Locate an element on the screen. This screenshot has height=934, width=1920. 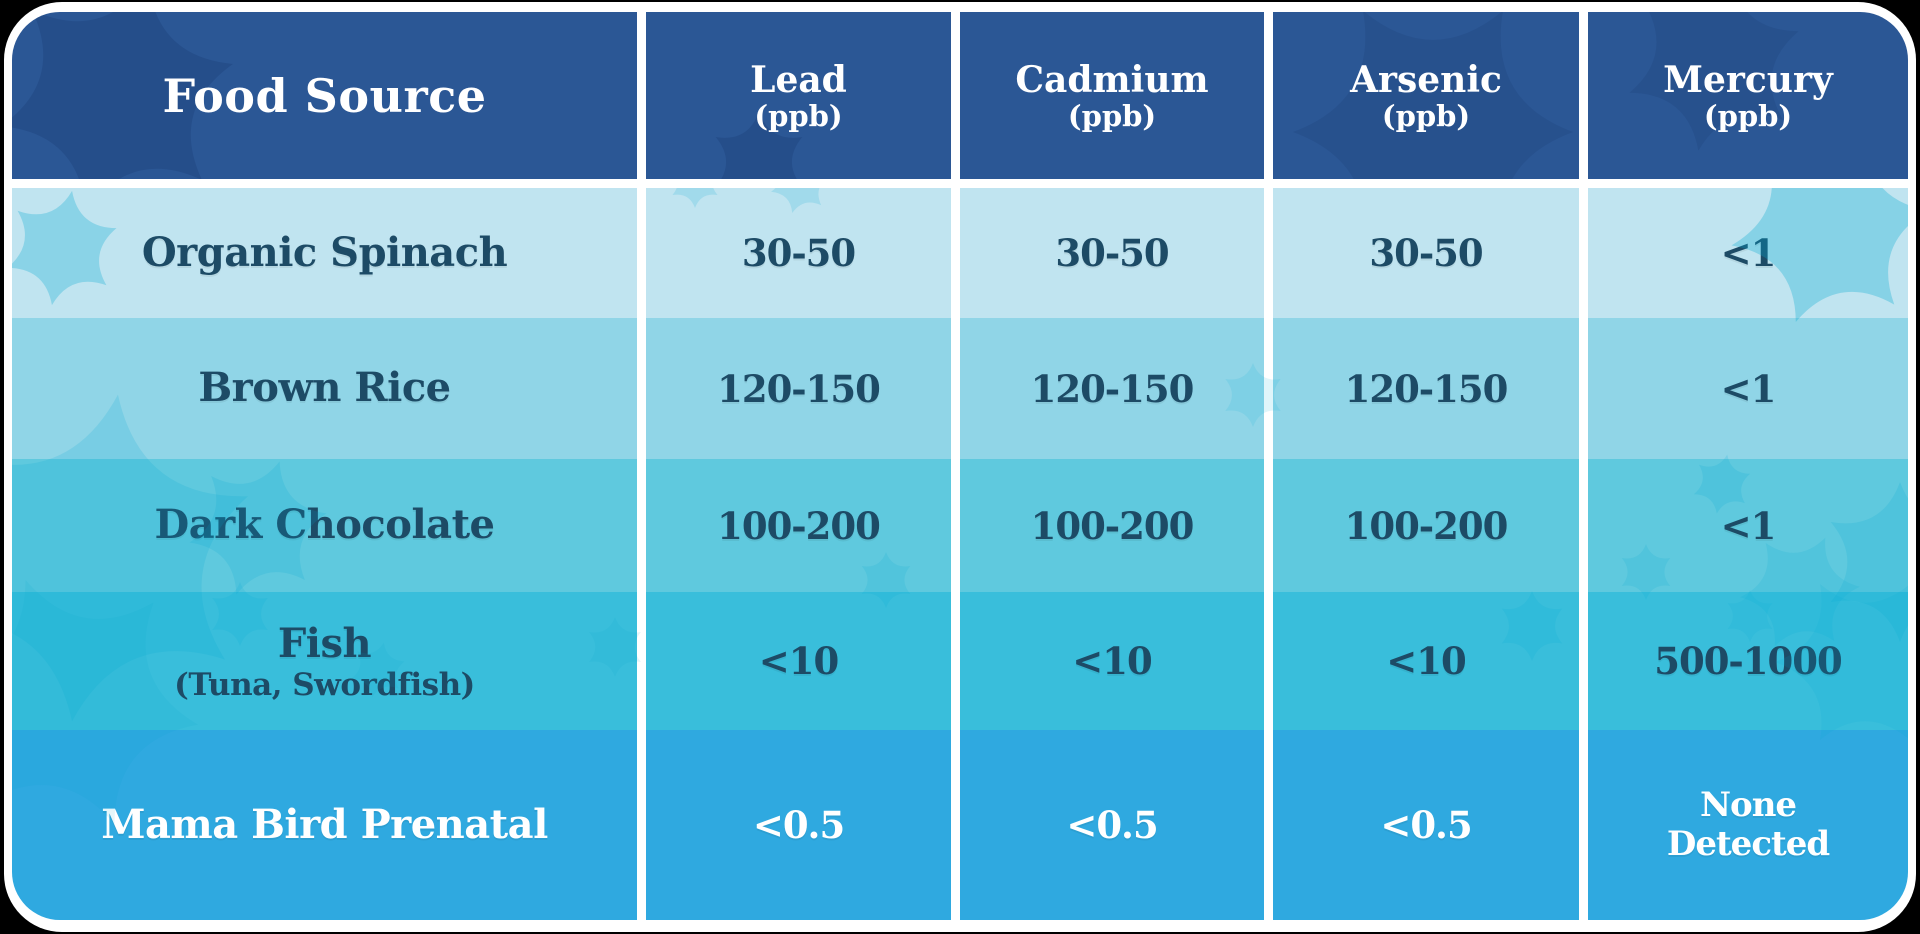
lead-value-cell: <0.5 is located at coordinates (798, 825).